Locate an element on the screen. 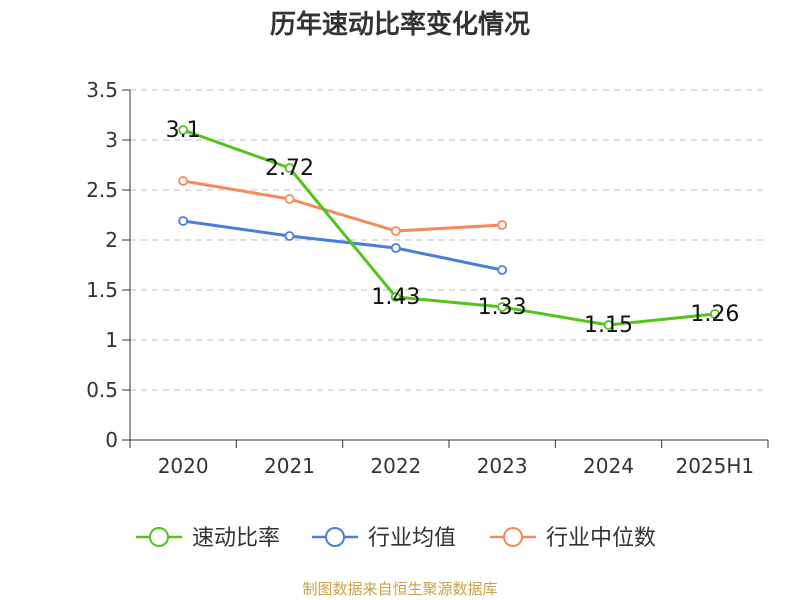  x-tick-label: 2025H1 is located at coordinates (714, 466).